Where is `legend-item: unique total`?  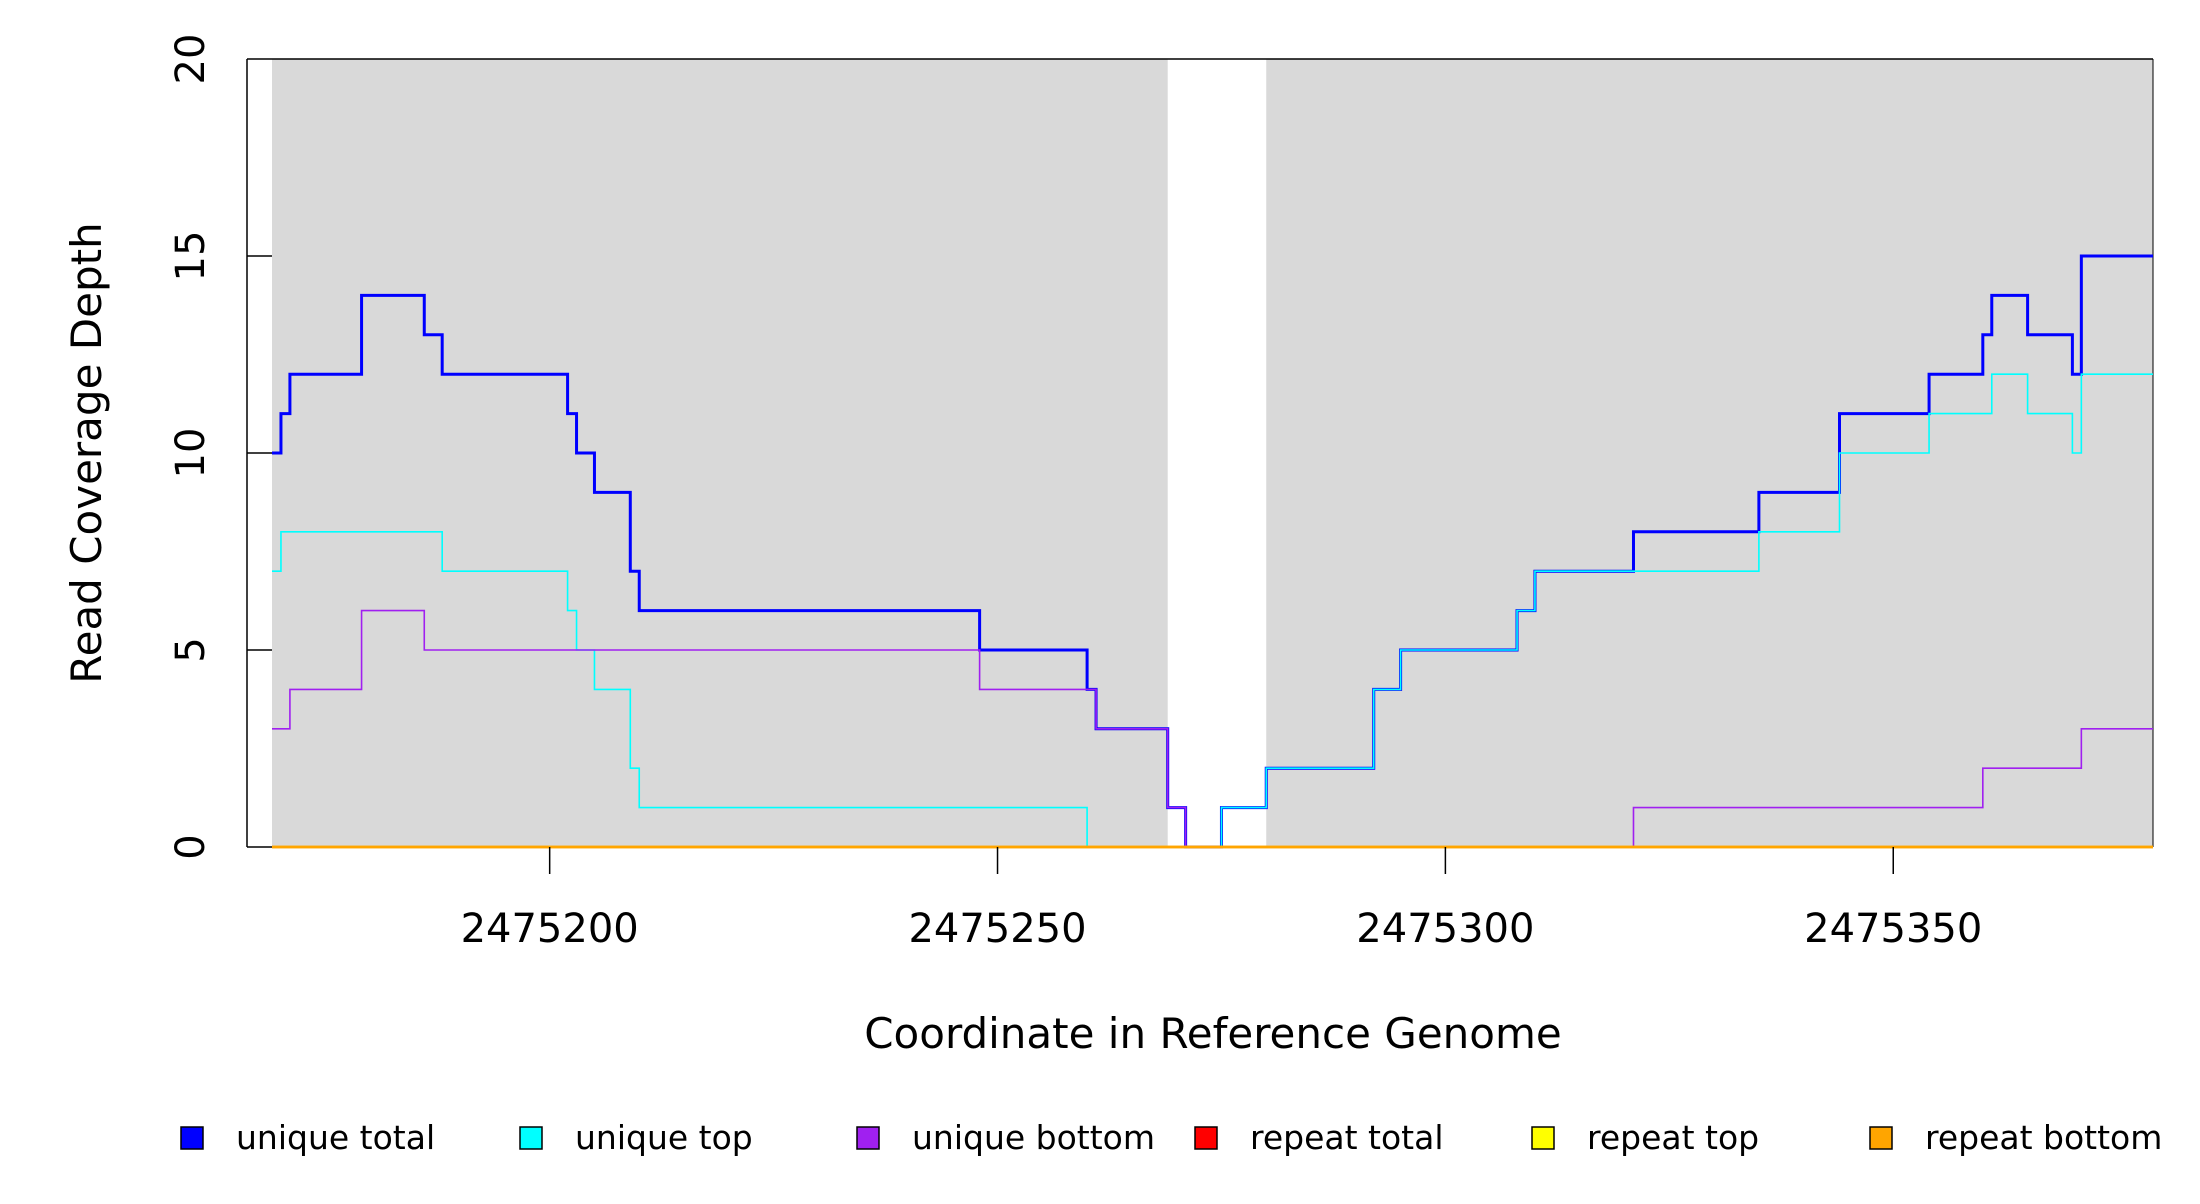 legend-item: unique total is located at coordinates (307, 1137).